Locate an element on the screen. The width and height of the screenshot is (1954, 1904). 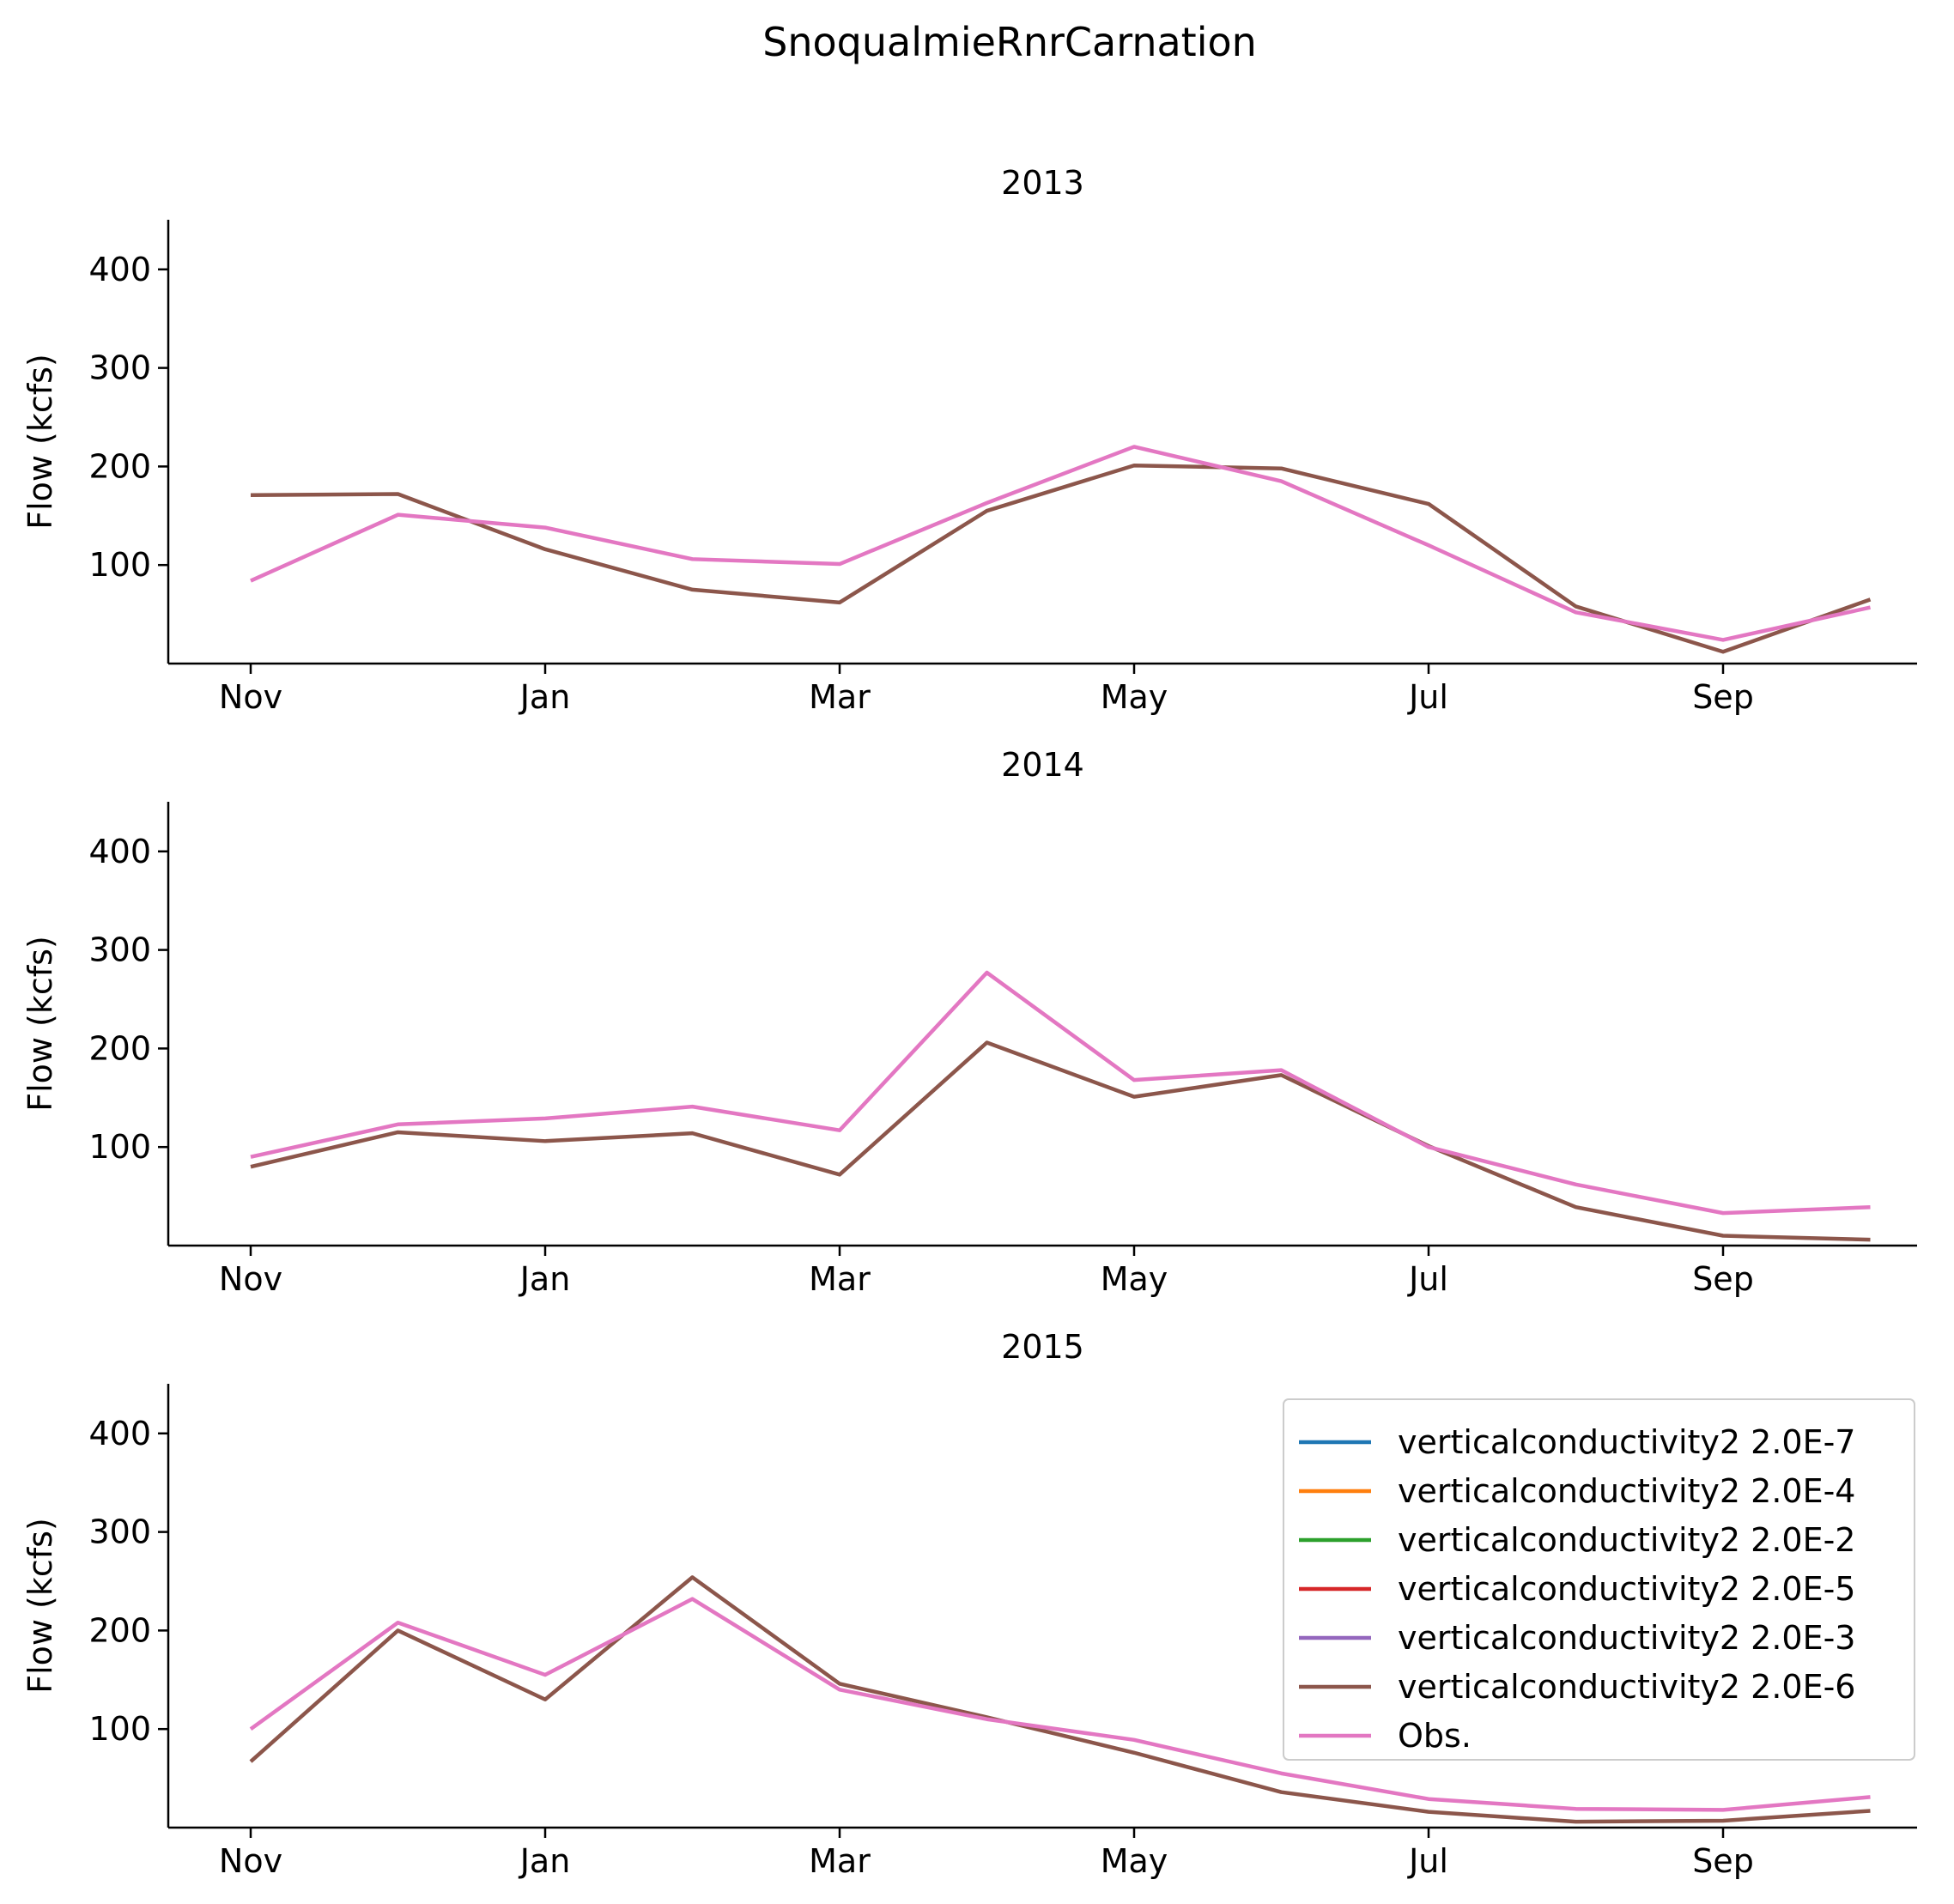
figure-title: SnoqualmieRnrCarnation is located at coordinates (1009, 42).